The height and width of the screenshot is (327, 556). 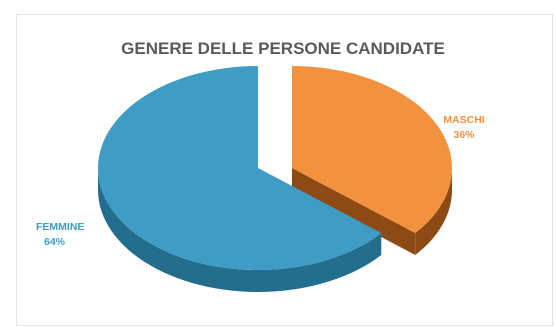 What do you see at coordinates (464, 135) in the screenshot?
I see `label-maschi-value: 36%` at bounding box center [464, 135].